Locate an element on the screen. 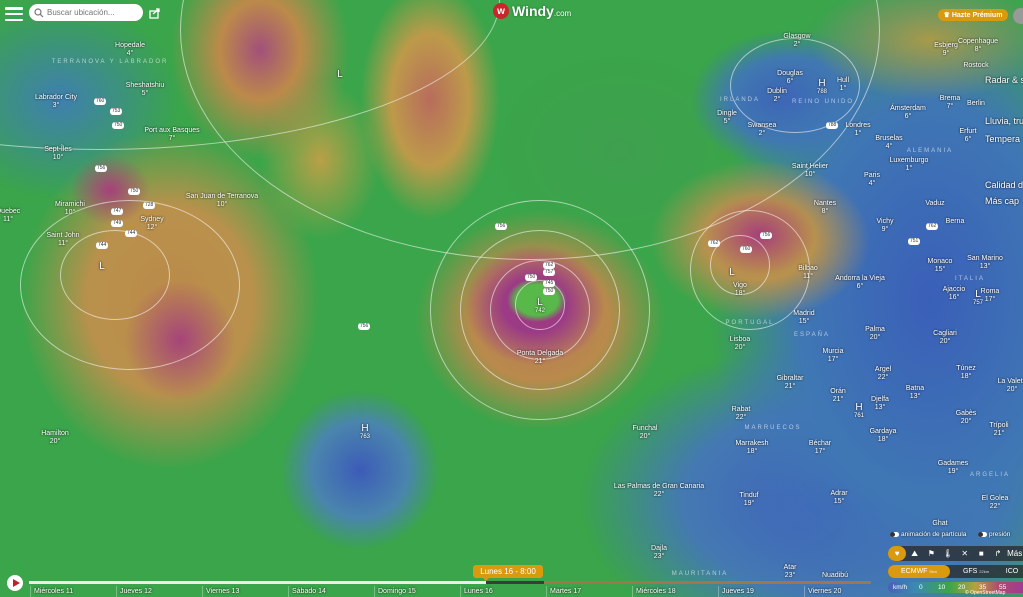 Image resolution: width=1023 pixels, height=597 pixels. city-label: Paris 4° is located at coordinates (872, 180).